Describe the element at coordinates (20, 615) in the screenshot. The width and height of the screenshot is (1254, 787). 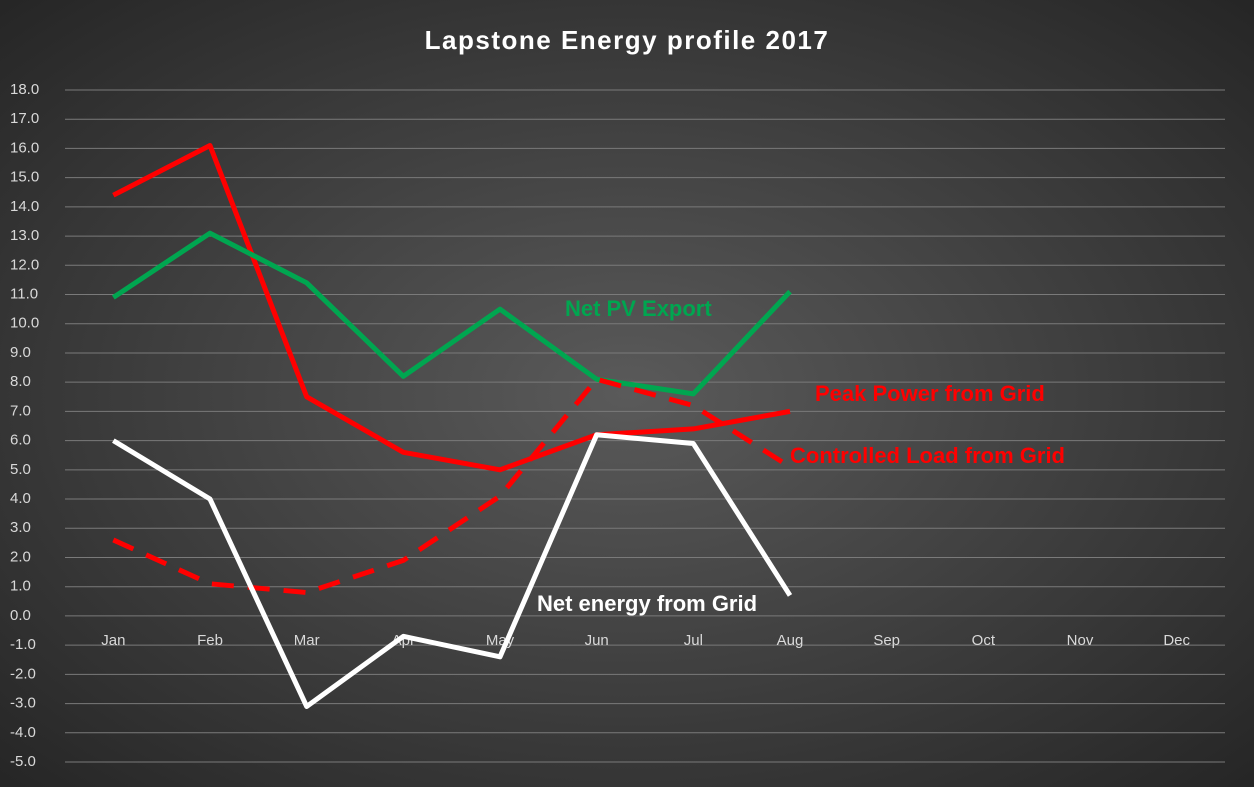
I see `y-tick-label: 0.0` at that location.